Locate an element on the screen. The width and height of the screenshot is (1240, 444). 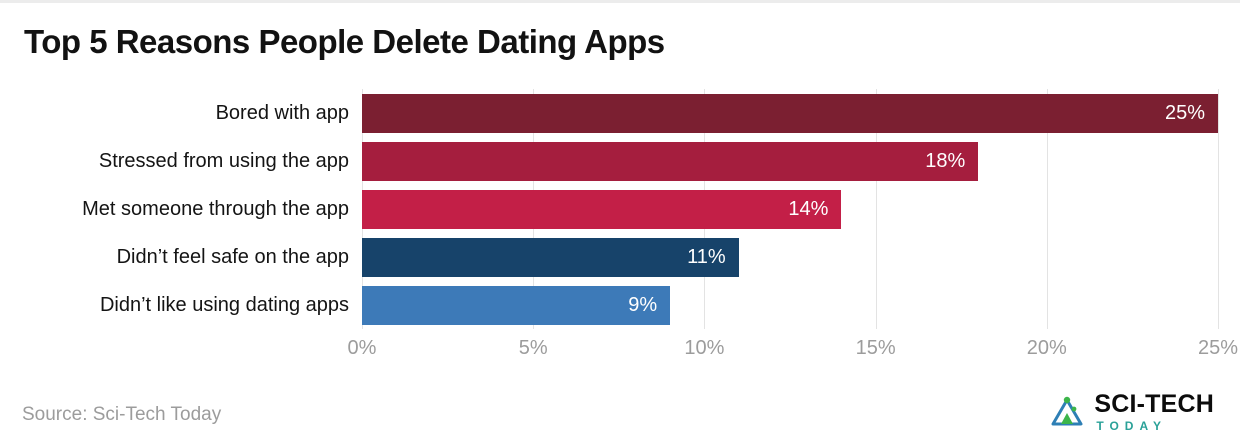
category-label: Met someone through the app is located at coordinates (215, 208).